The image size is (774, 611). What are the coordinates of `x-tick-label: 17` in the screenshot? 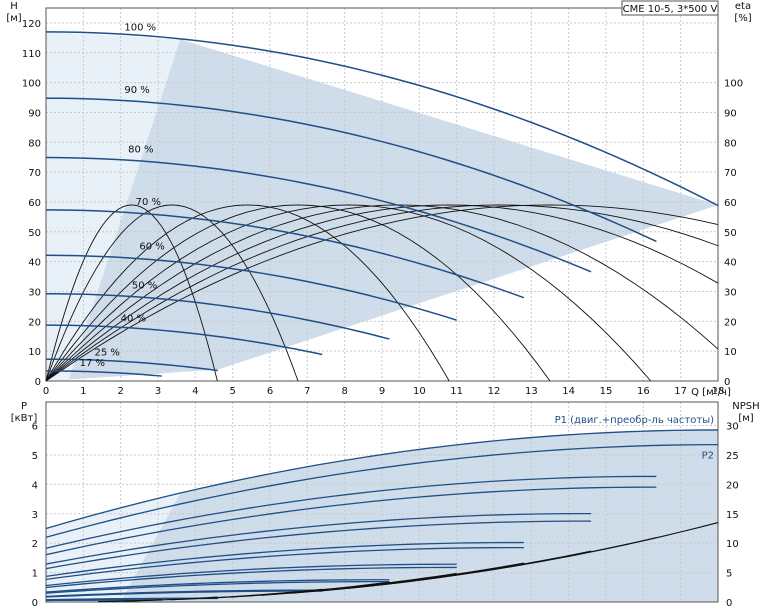 It's located at (680, 391).